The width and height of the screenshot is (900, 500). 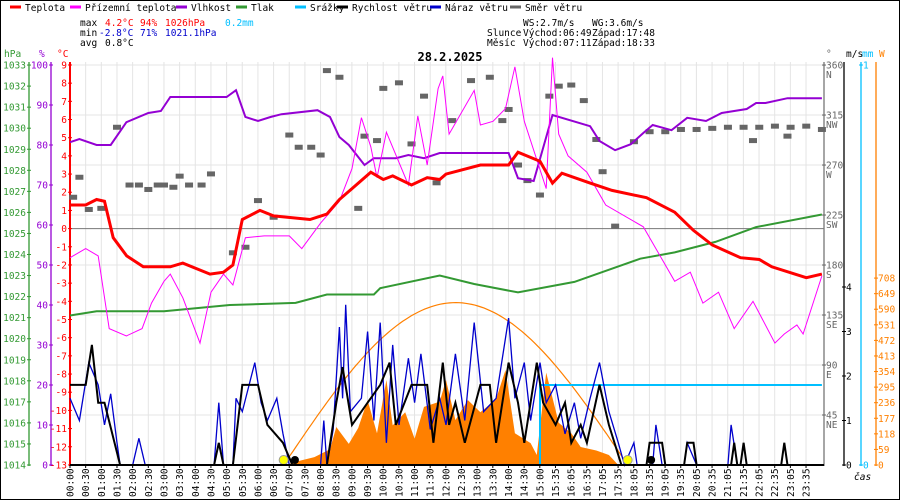 What do you see at coordinates (697, 482) in the screenshot?
I see `x-tick-label: 20:05` at bounding box center [697, 482].